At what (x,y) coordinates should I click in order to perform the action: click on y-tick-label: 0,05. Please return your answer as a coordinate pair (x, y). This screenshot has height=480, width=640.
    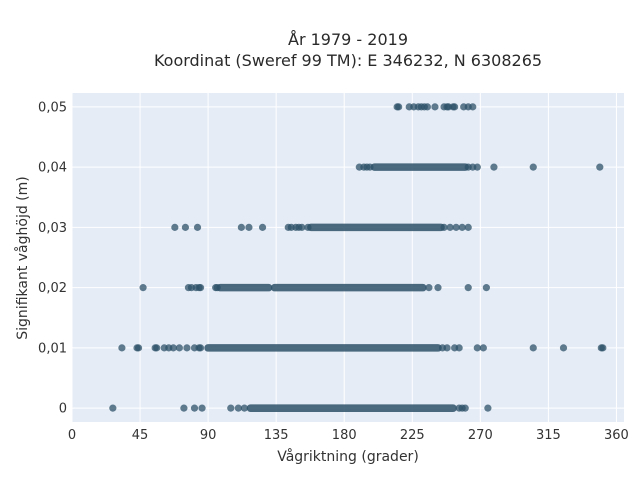
    Looking at the image, I should click on (52, 107).